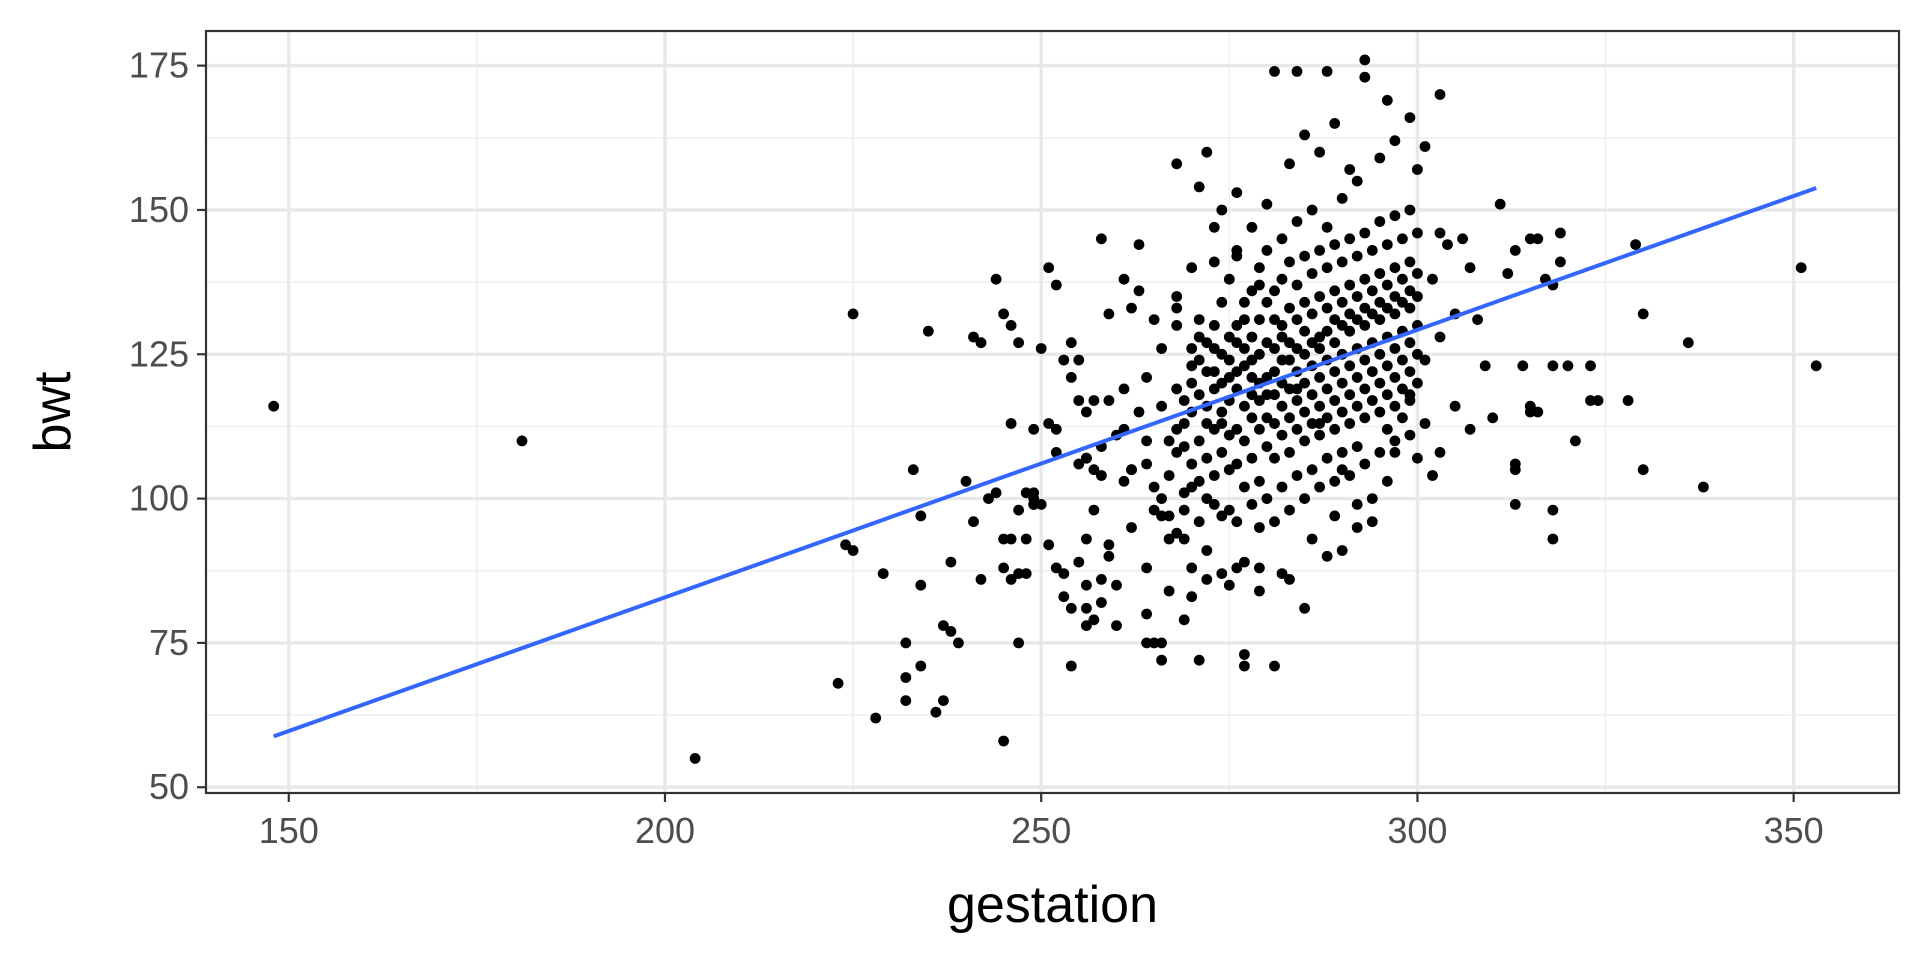  What do you see at coordinates (159, 498) in the screenshot?
I see `y-tick-label: 100` at bounding box center [159, 498].